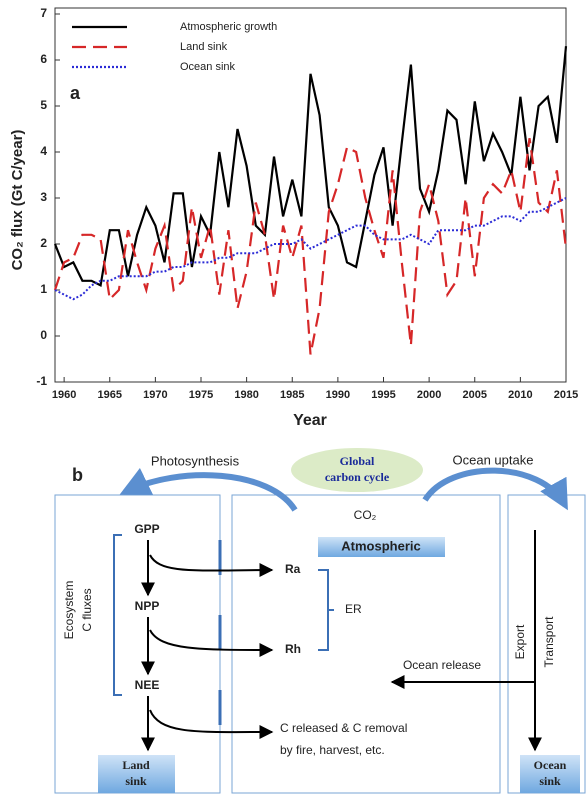 This screenshot has width=588, height=801. I want to click on series-line, so click(310, 249).